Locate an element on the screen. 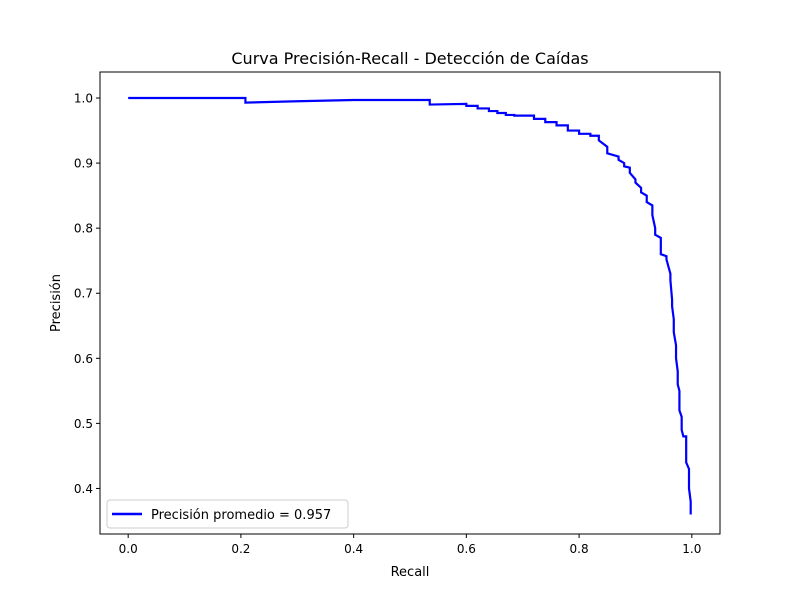  legend: Precisión promedio = 0.957 is located at coordinates (227, 514).